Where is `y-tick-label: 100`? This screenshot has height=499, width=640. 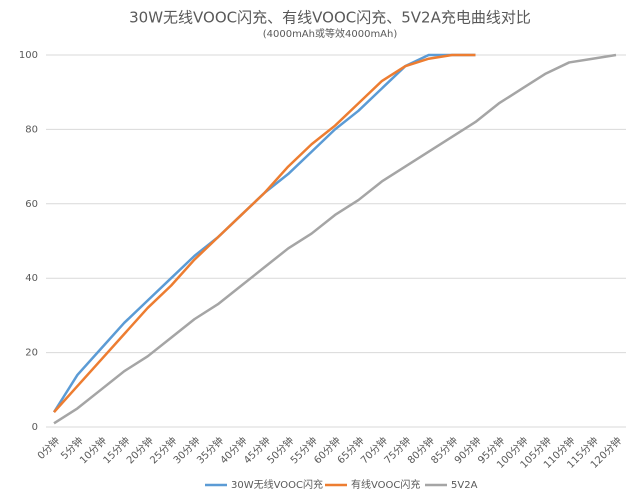
y-tick-label: 100 is located at coordinates (28, 55).